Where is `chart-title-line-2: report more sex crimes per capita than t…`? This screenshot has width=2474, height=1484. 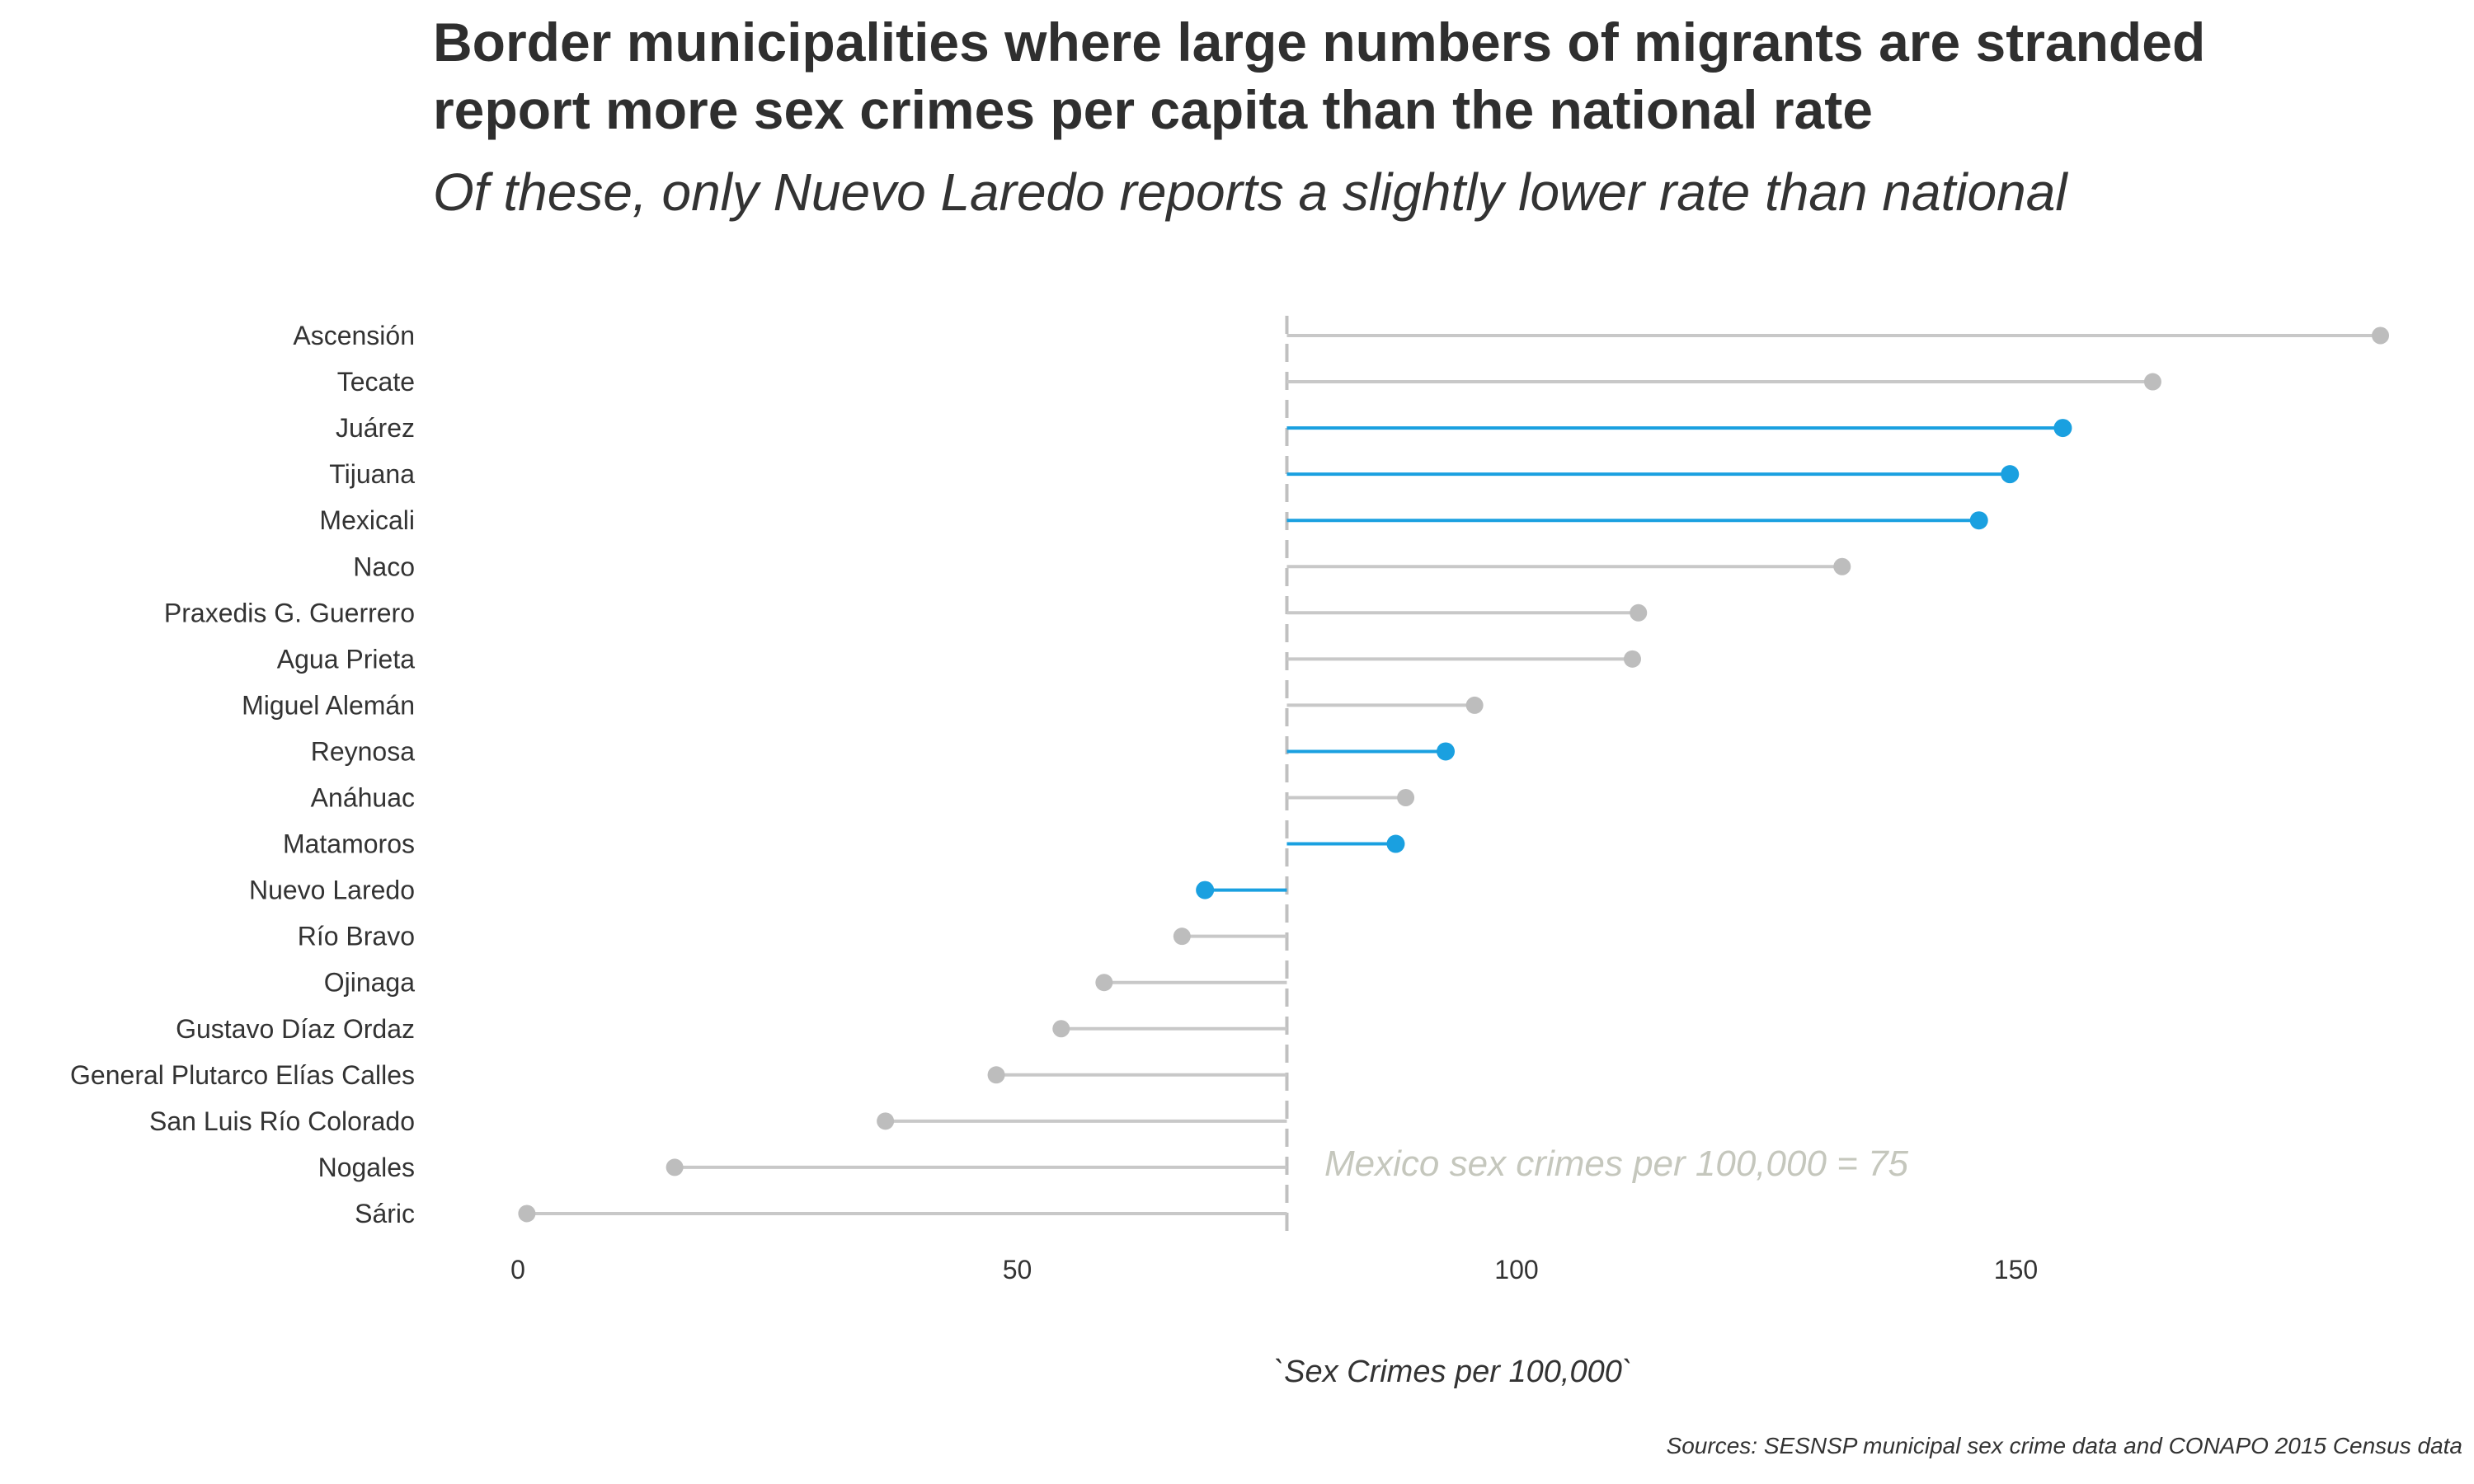 chart-title-line-2: report more sex crimes per capita than t… is located at coordinates (1153, 109).